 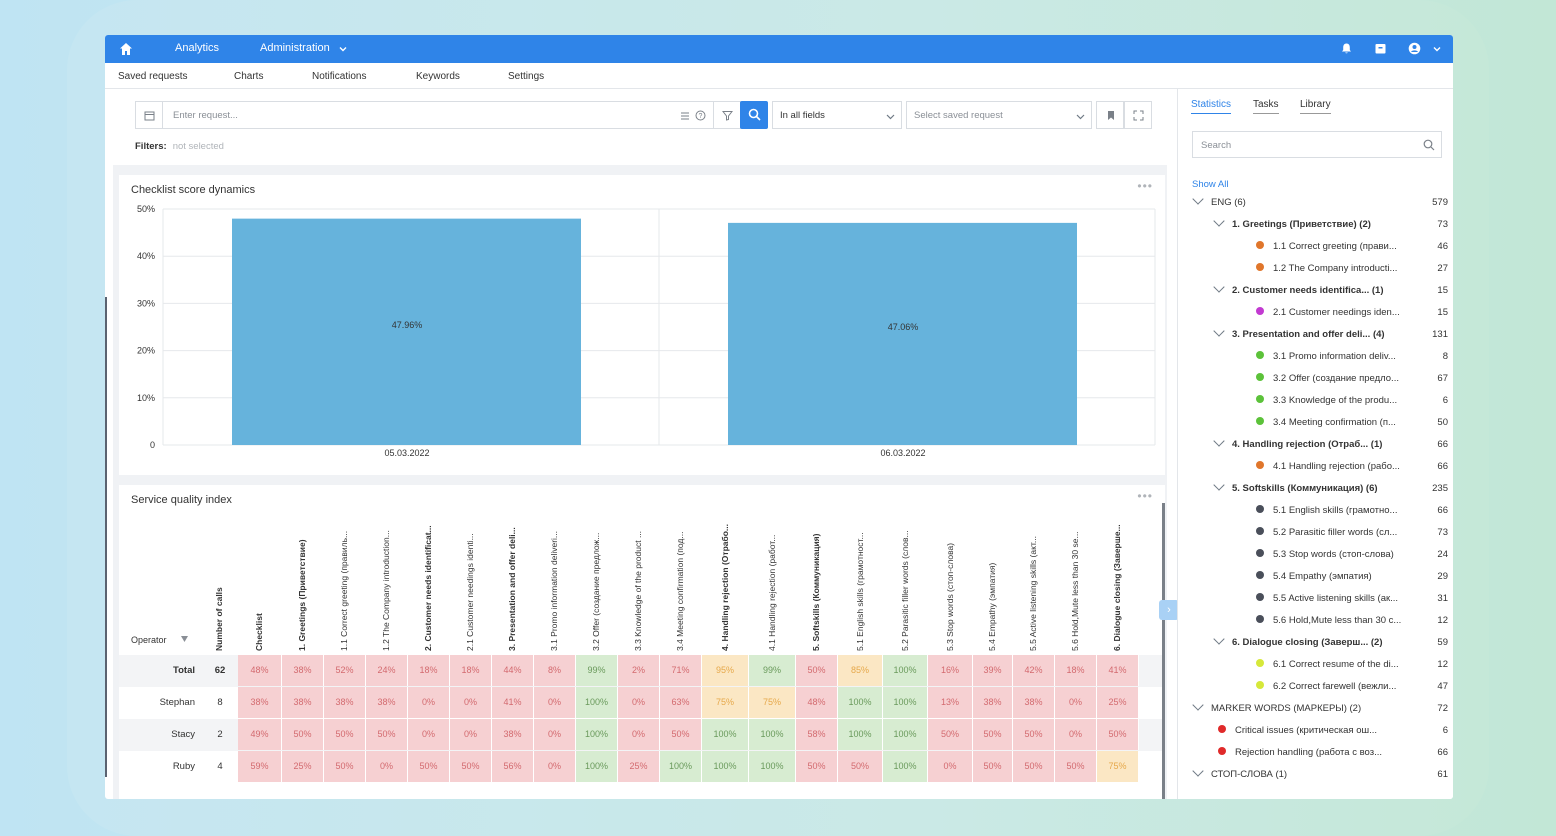 I want to click on score-cell: 16%, so click(x=950, y=670).